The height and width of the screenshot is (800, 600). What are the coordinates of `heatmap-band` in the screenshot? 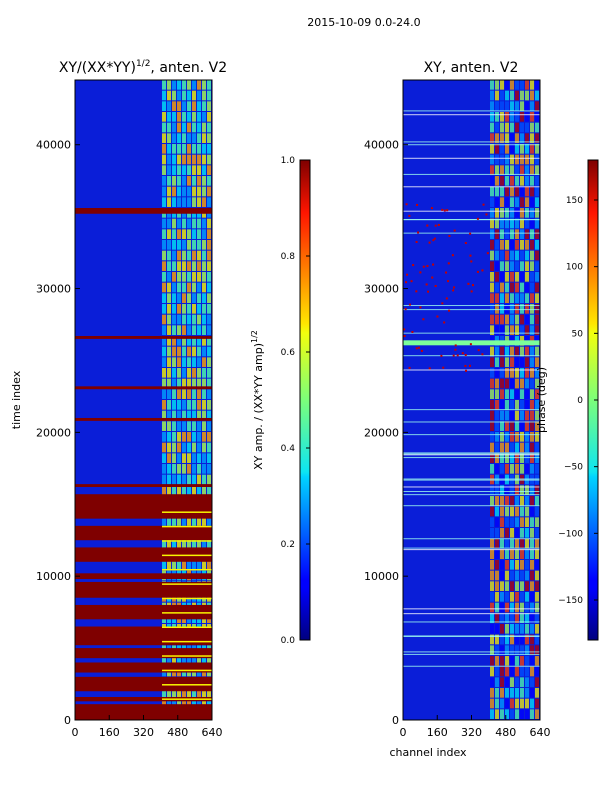 It's located at (143, 533).